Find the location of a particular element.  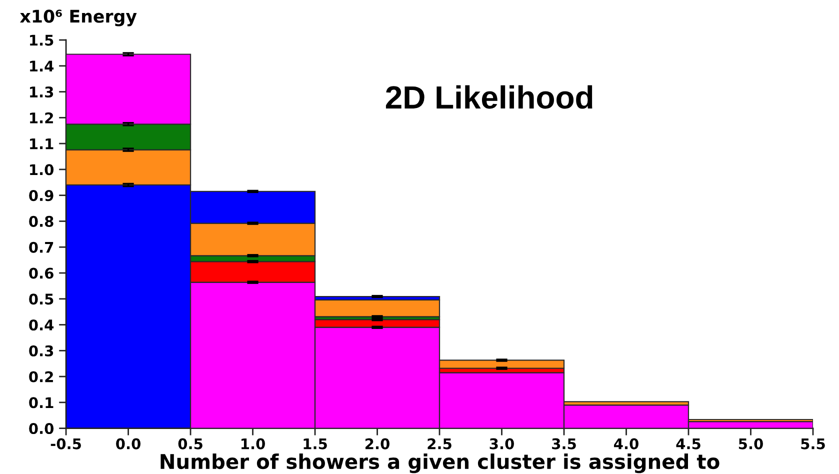

y-tick-label: 0.9 is located at coordinates (41, 196).